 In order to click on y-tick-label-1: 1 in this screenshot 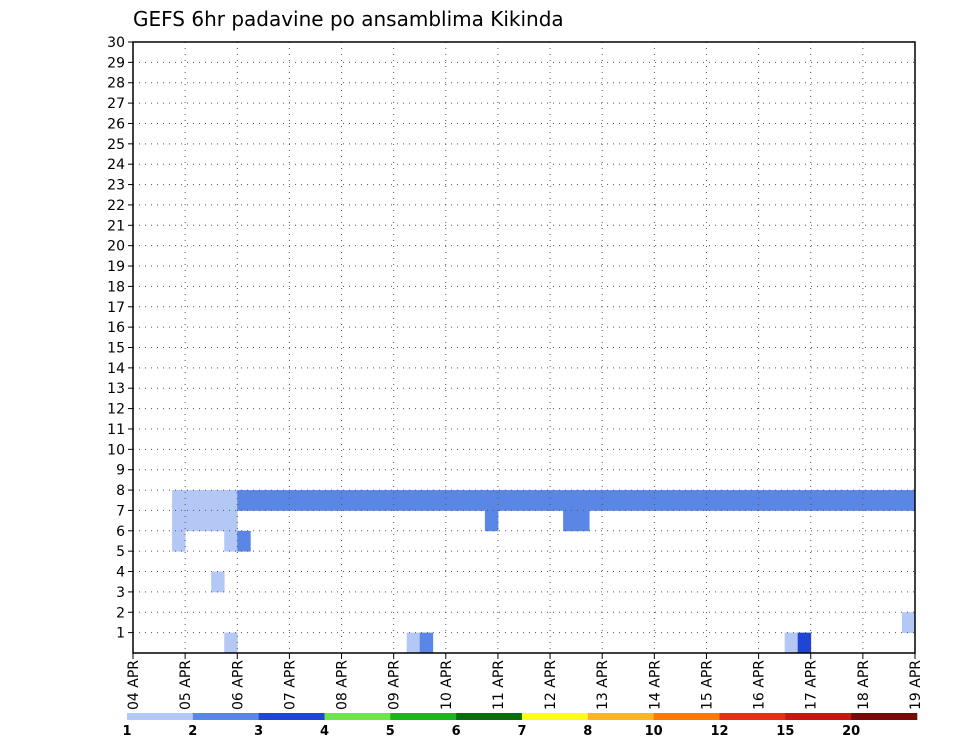, I will do `click(120, 634)`.